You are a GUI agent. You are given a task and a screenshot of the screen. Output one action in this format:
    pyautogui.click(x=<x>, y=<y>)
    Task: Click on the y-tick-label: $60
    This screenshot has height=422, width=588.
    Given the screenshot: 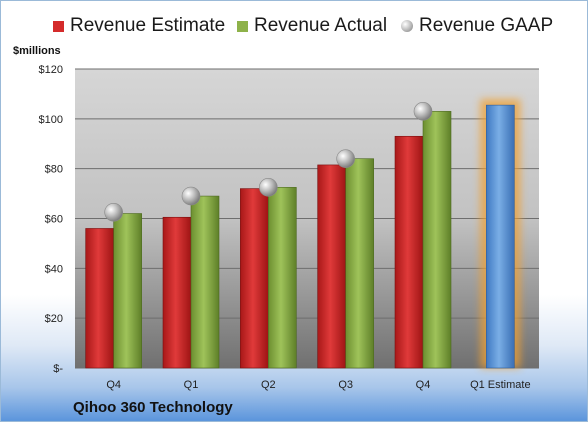 What is the action you would take?
    pyautogui.click(x=54, y=220)
    